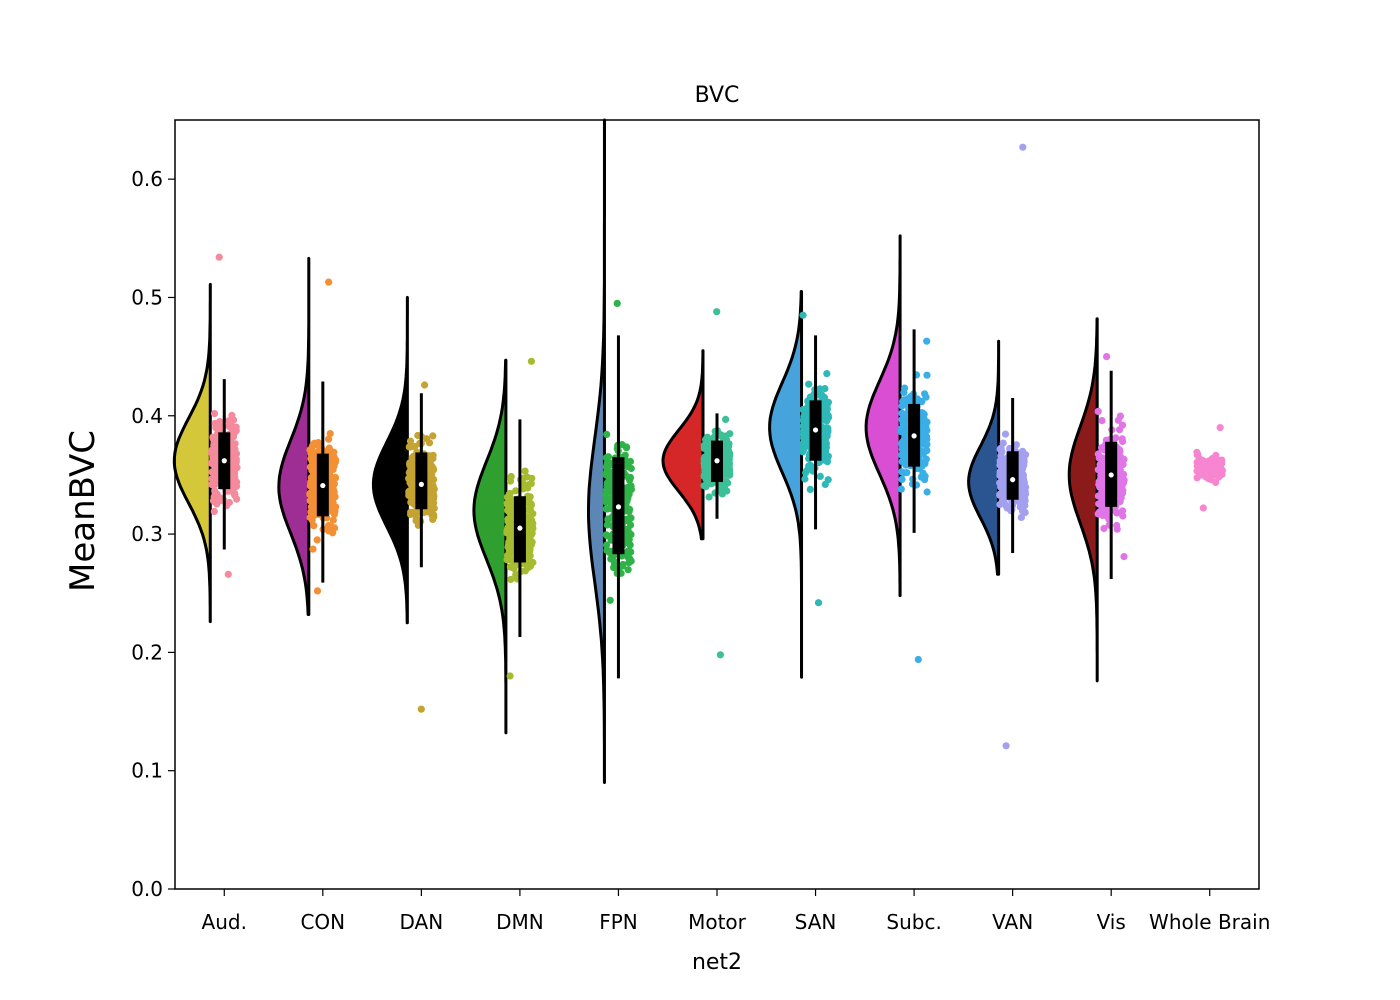  I want to click on x-tick-label: FPN, so click(618, 922).